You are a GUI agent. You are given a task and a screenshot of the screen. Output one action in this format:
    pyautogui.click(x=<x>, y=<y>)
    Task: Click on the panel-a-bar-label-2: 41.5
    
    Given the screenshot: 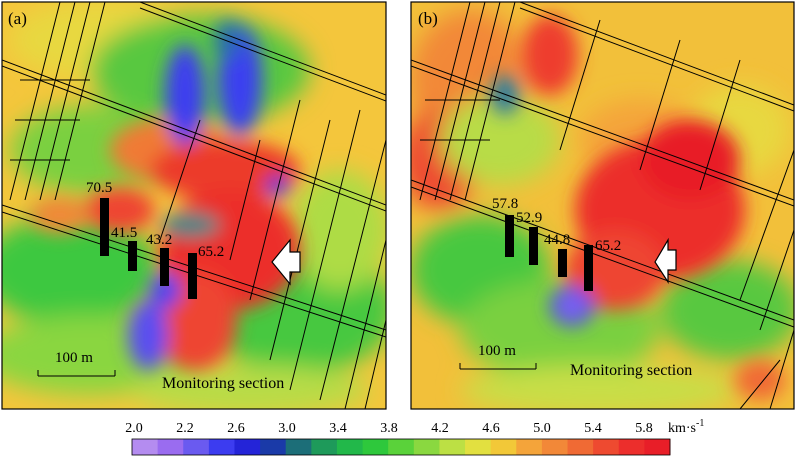 What is the action you would take?
    pyautogui.click(x=124, y=233)
    